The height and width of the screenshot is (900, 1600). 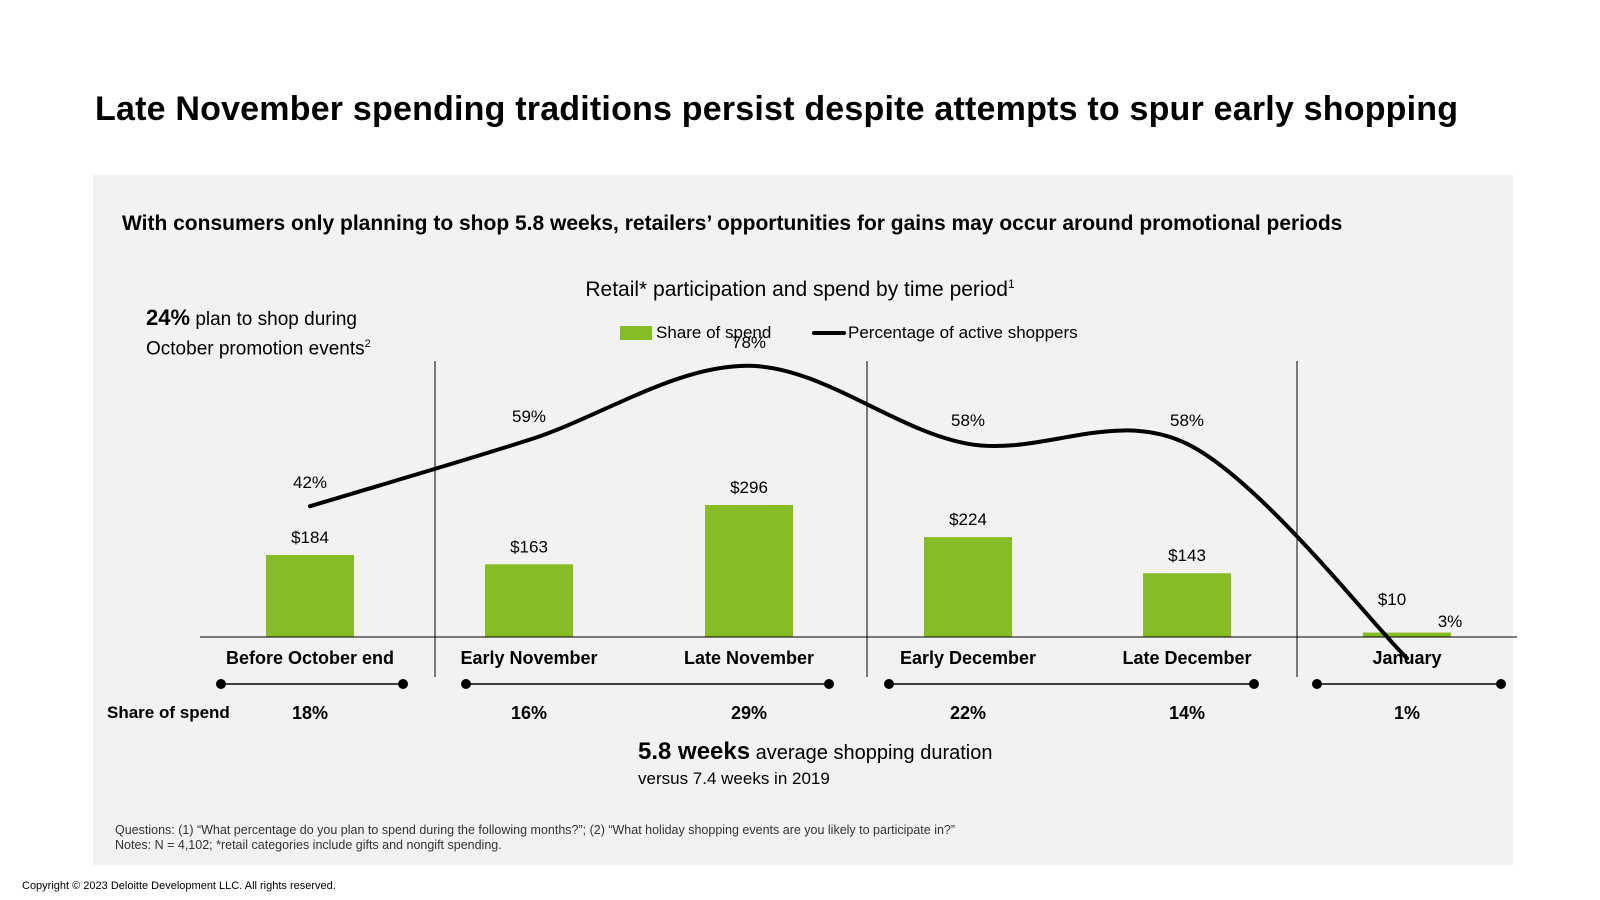 What do you see at coordinates (694, 751) in the screenshot?
I see `duration-weeks: 5.8 weeks` at bounding box center [694, 751].